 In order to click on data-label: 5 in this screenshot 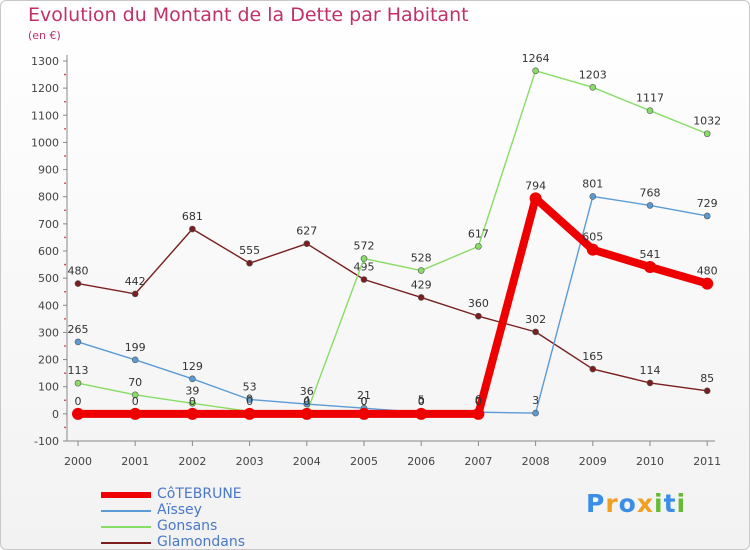, I will do `click(421, 400)`.